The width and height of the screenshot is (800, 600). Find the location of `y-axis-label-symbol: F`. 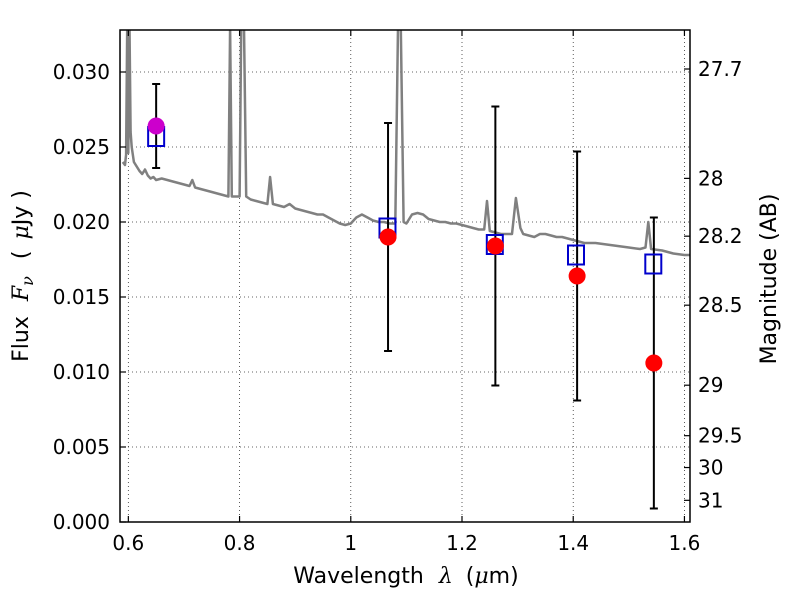

y-axis-label-symbol: F is located at coordinates (21, 293).